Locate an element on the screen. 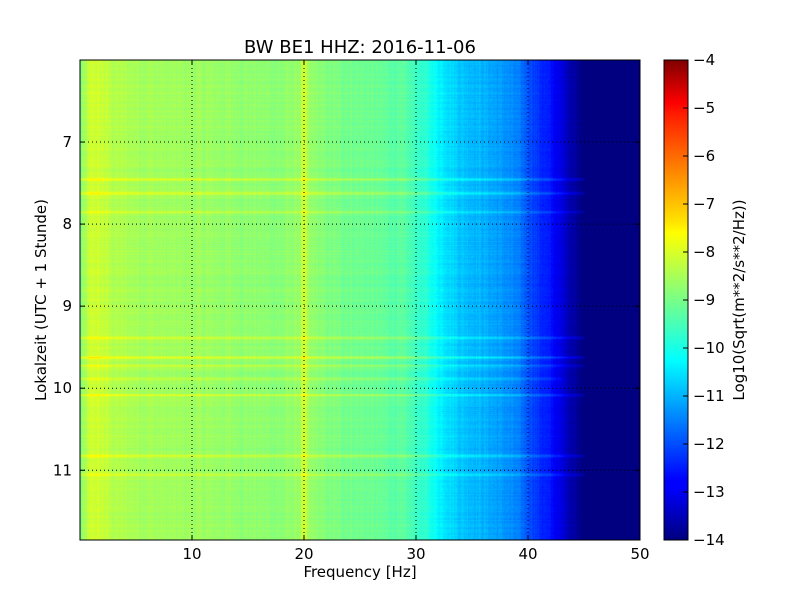 This screenshot has width=800, height=600. colorbar-tick-label: −12 is located at coordinates (709, 444).